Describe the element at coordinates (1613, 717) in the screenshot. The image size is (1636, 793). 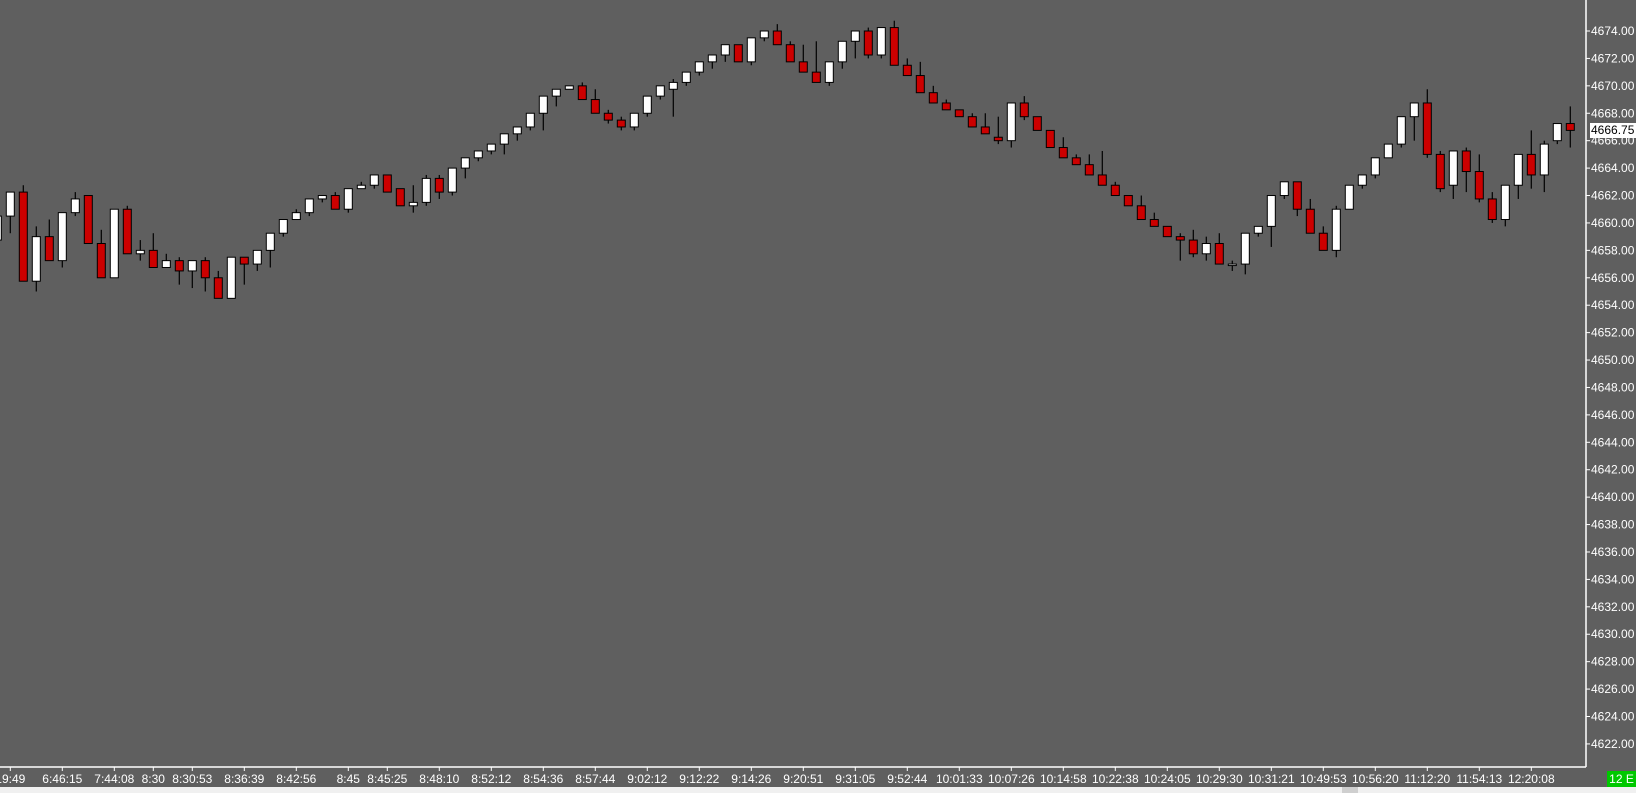
I see `price-tick-label: 4624.00` at that location.